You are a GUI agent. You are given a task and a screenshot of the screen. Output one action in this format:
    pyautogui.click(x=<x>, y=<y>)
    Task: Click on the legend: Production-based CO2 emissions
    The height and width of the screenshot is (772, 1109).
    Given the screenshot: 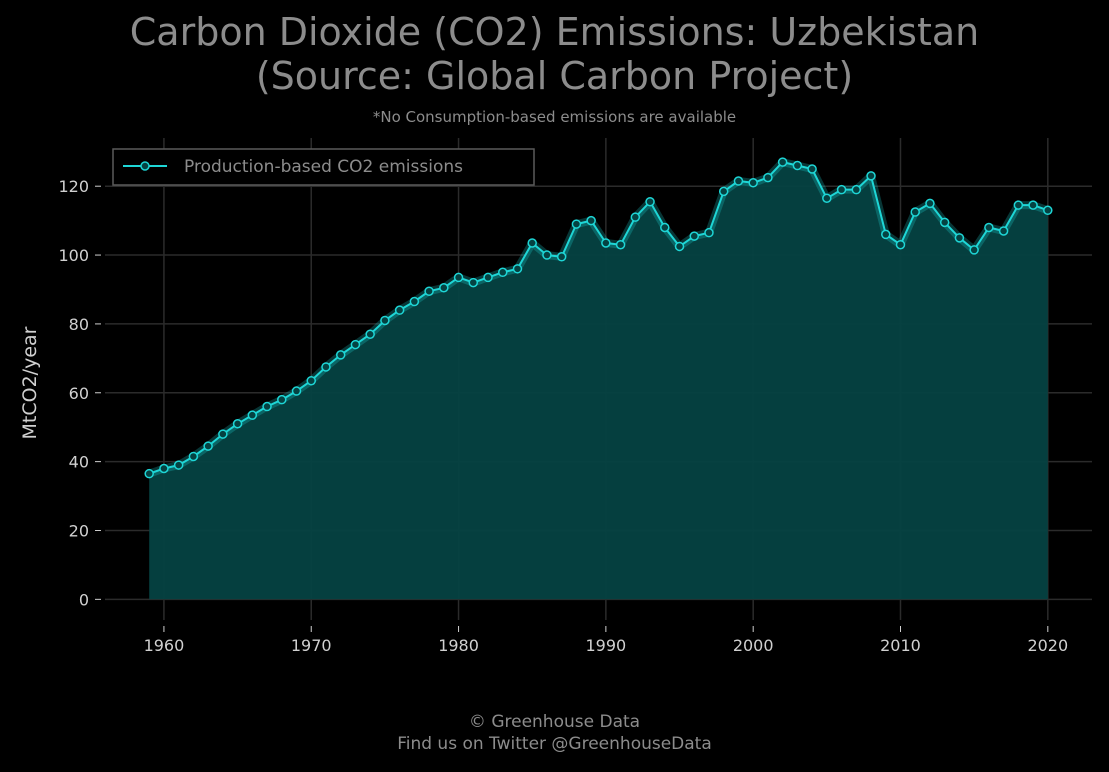 What is the action you would take?
    pyautogui.click(x=323, y=167)
    